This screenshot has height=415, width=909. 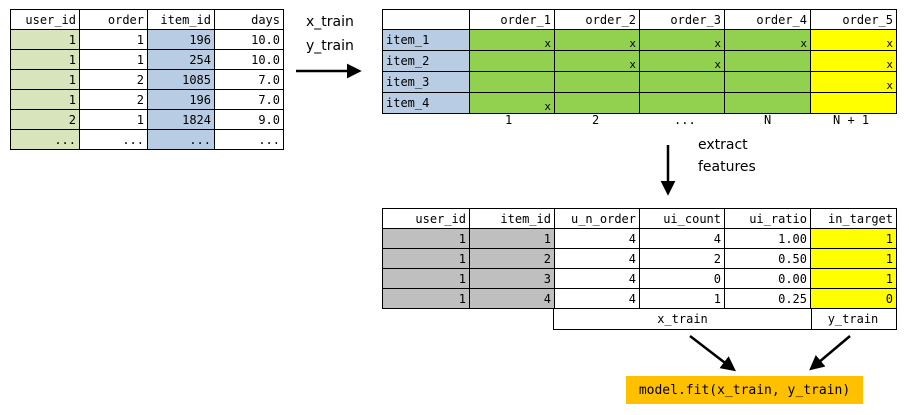 I want to click on matrix-target-cell, so click(x=853, y=103).